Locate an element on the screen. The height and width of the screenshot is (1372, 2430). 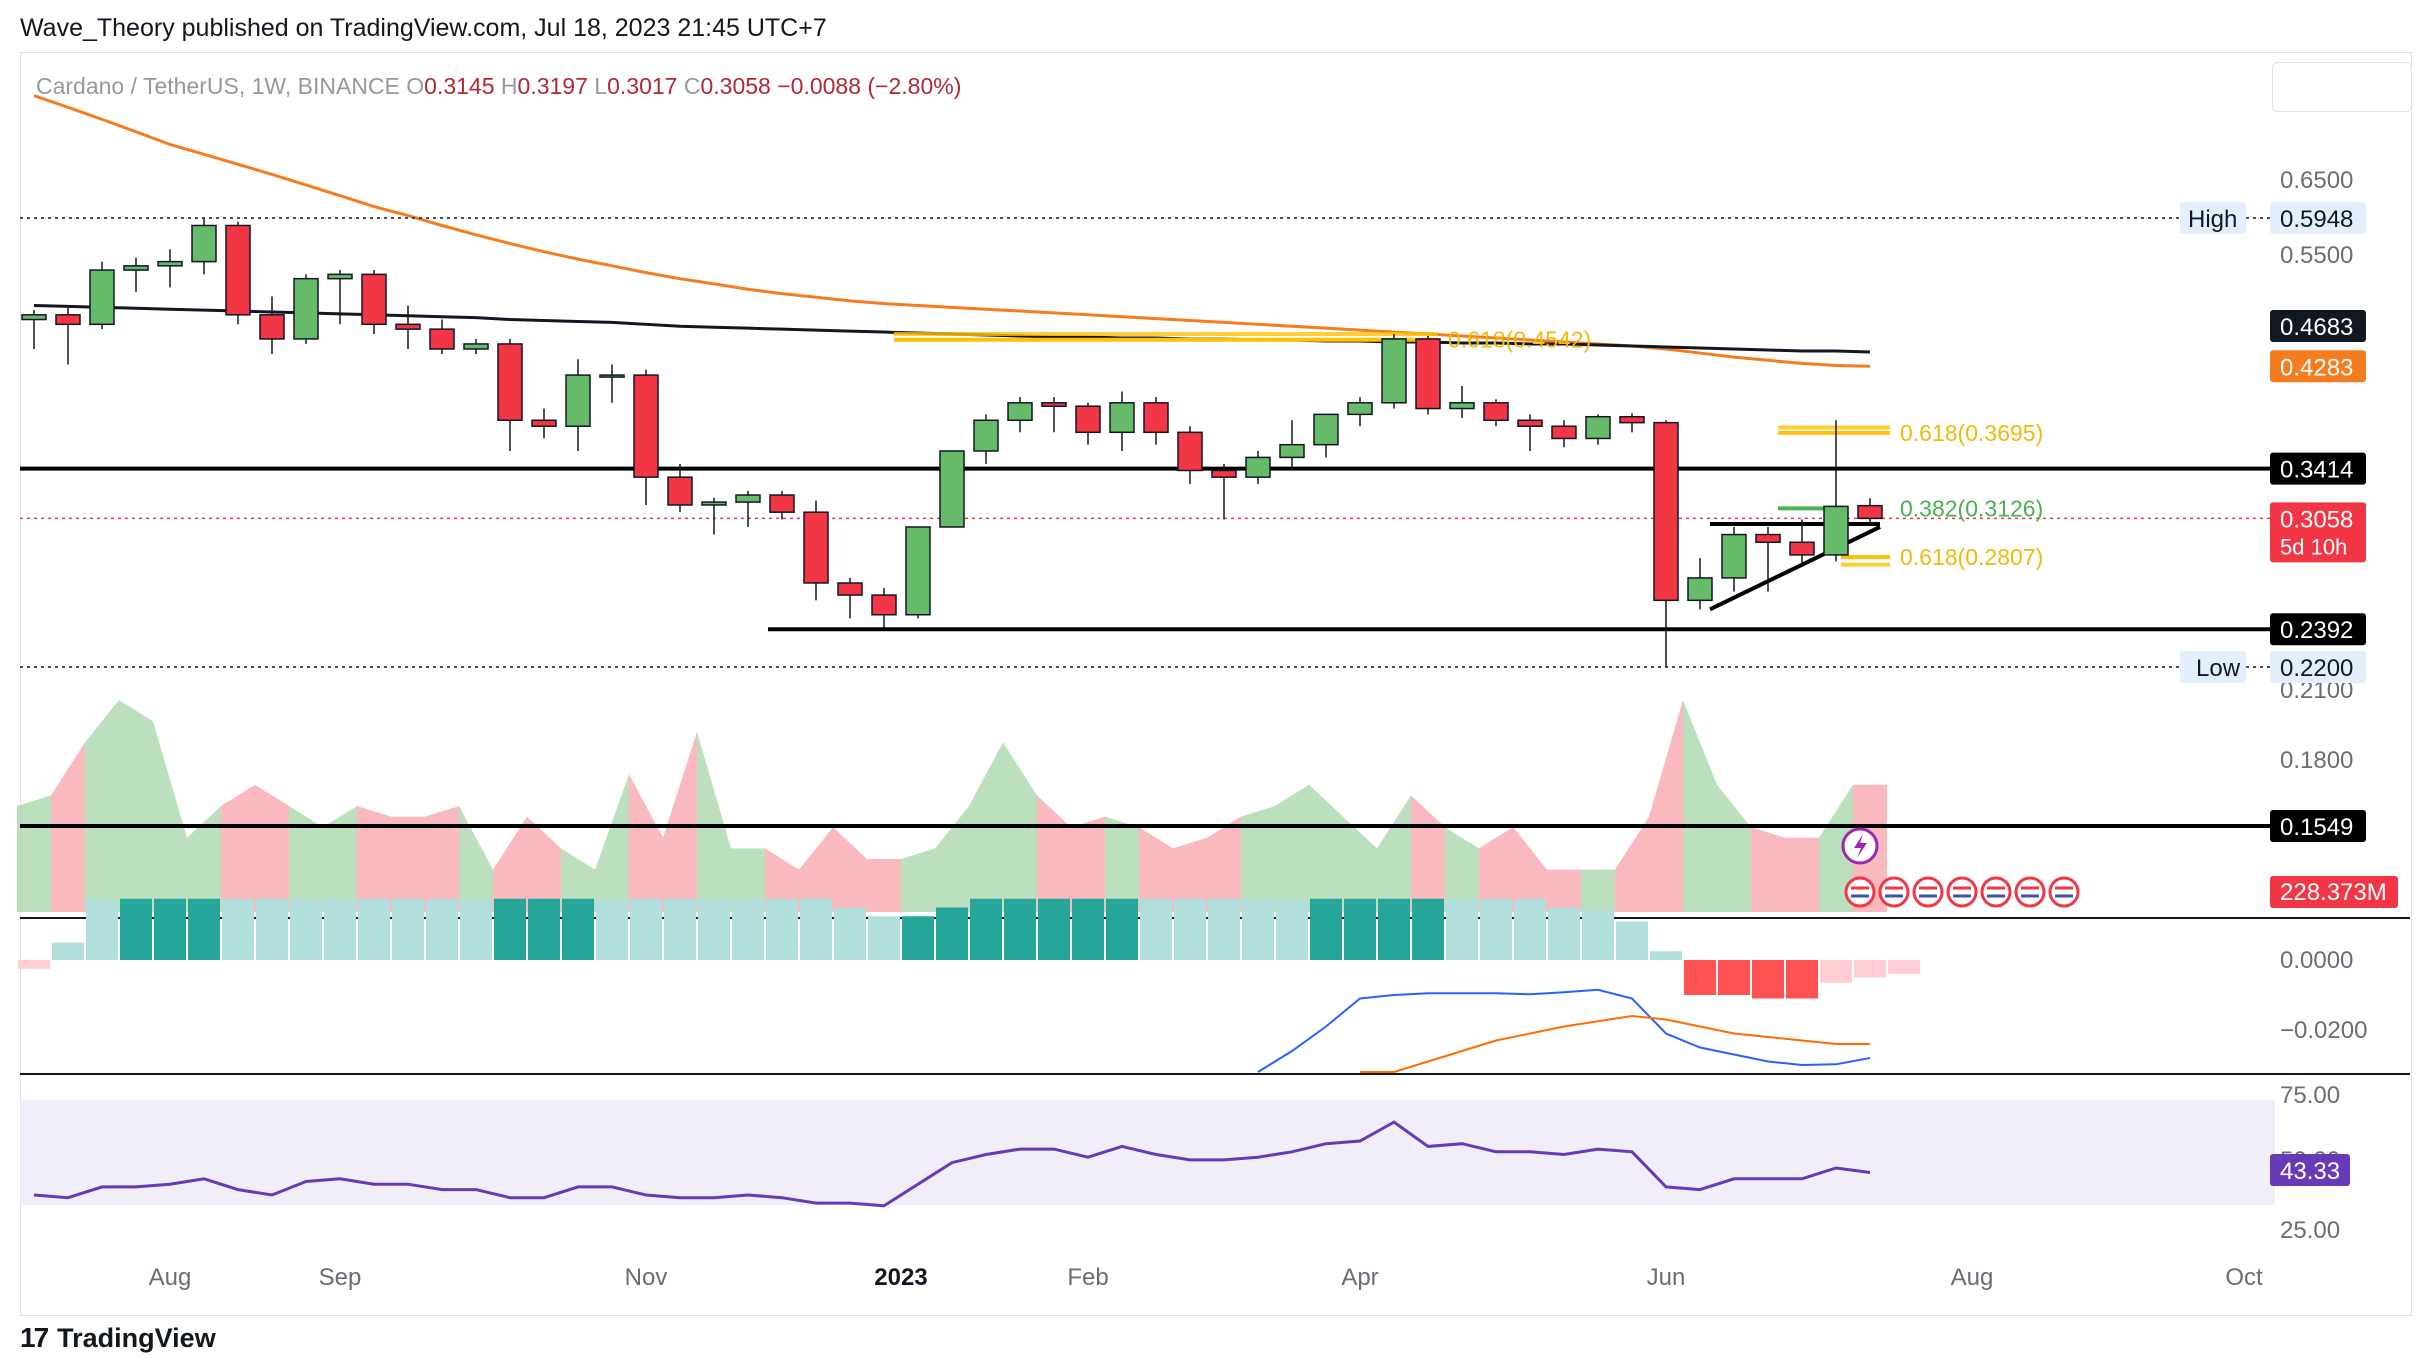
time-axis-label-Apr: Apr is located at coordinates (1359, 1277).